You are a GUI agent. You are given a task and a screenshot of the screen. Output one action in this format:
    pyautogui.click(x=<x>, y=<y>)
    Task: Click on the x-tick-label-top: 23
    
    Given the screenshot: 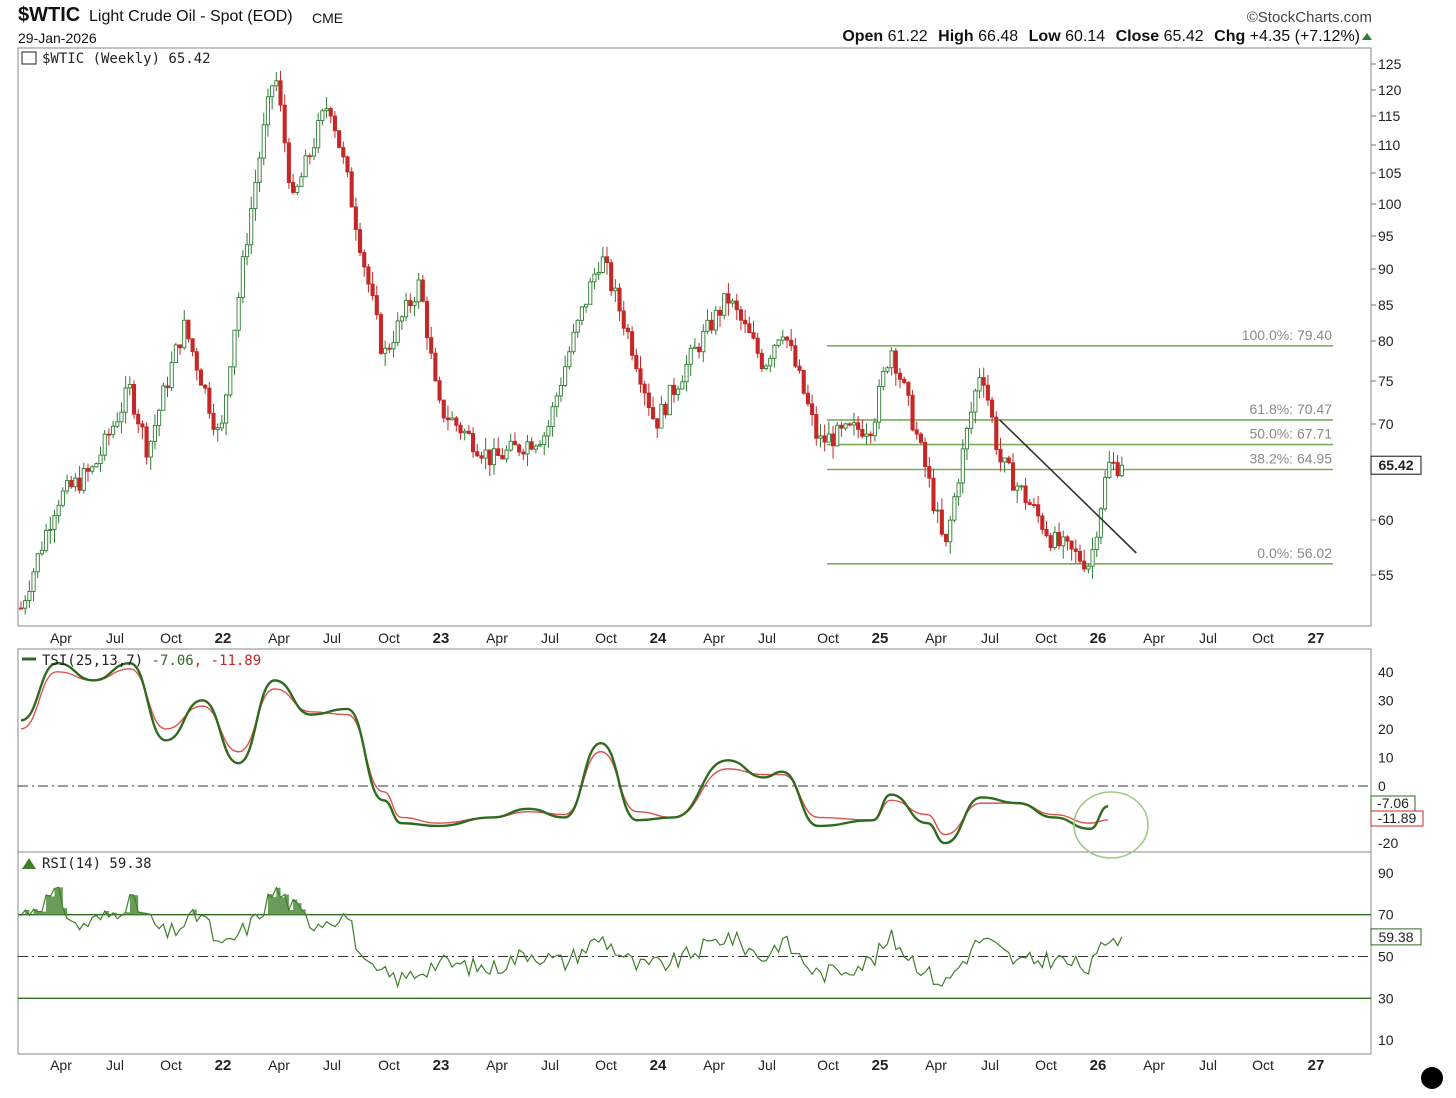 What is the action you would take?
    pyautogui.click(x=441, y=638)
    